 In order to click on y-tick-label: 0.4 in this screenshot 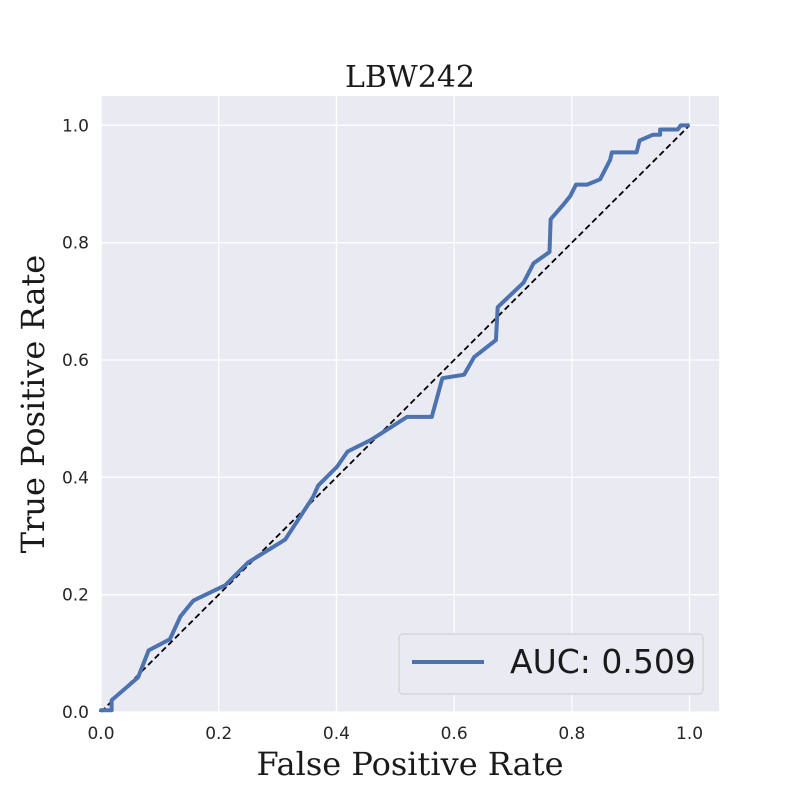, I will do `click(75, 478)`.